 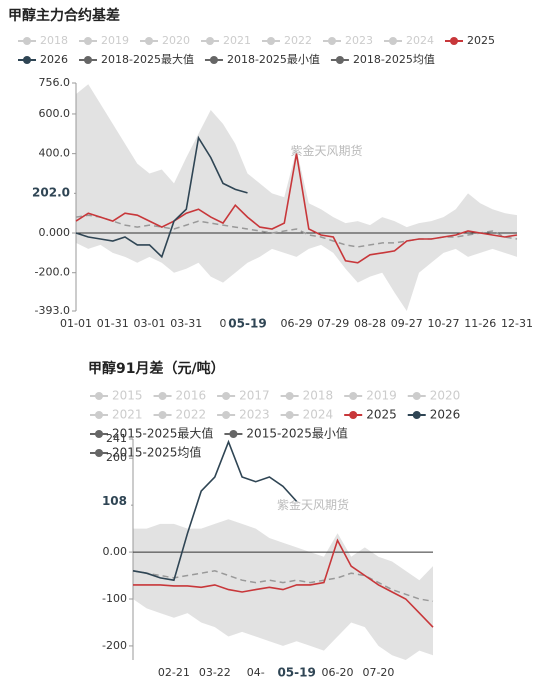 I want to click on legend-label: 2015-2025最小值, so click(x=296, y=433).